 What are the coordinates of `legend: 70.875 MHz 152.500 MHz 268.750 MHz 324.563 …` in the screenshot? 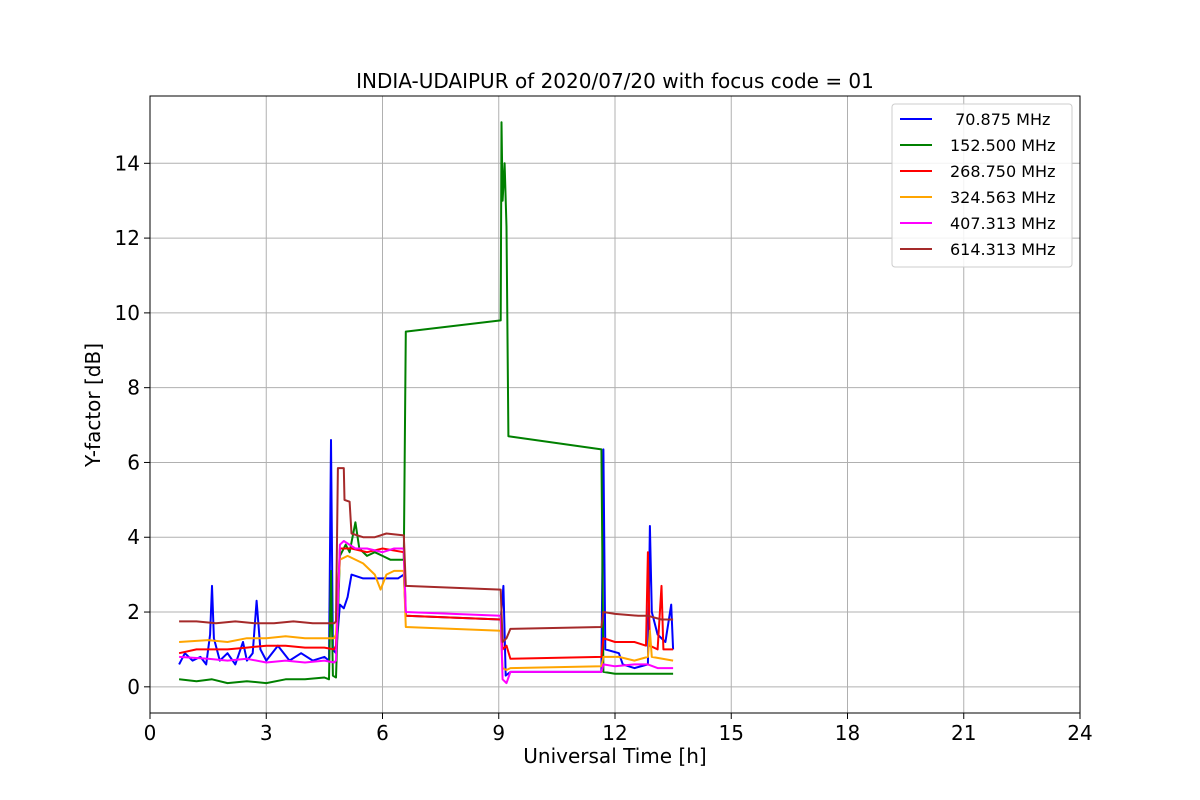 It's located at (982, 185).